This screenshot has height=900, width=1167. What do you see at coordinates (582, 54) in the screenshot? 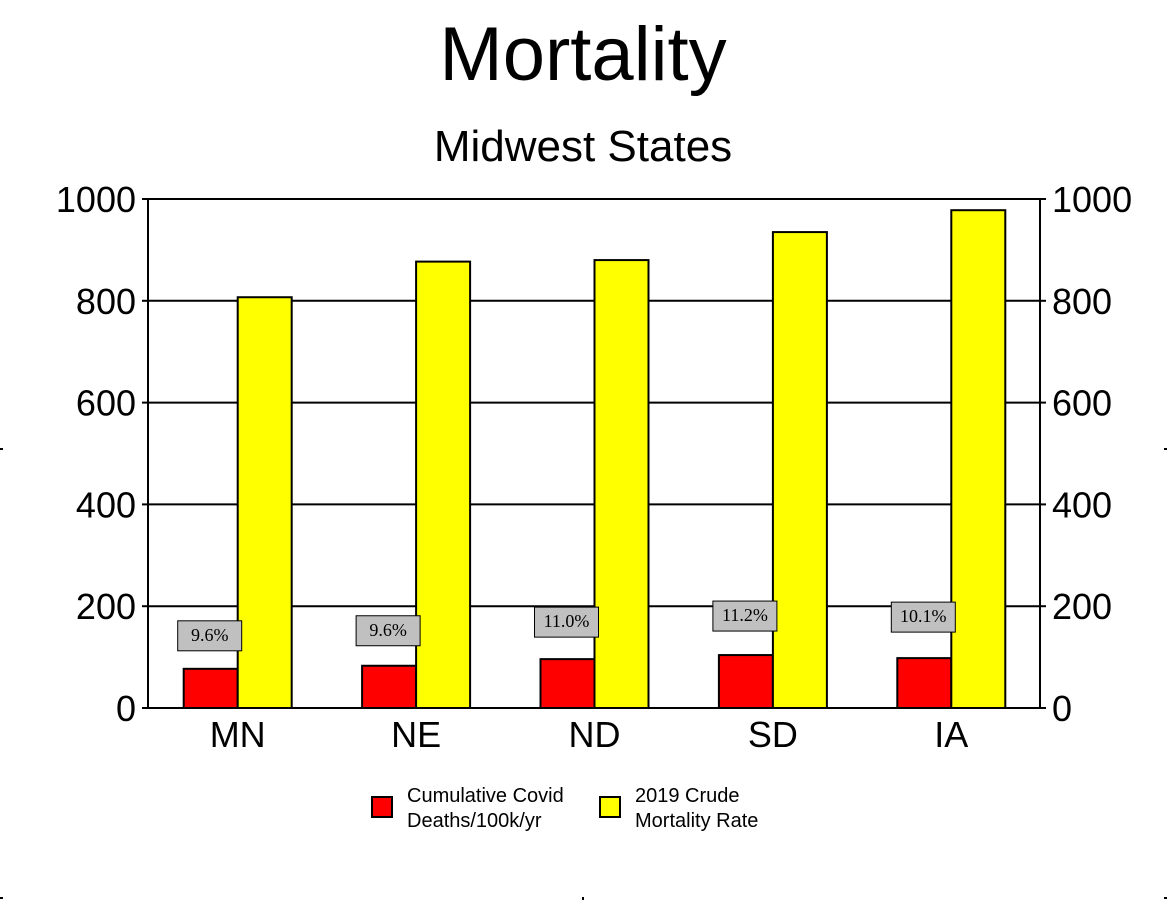
I see `chart-title: Mortality` at bounding box center [582, 54].